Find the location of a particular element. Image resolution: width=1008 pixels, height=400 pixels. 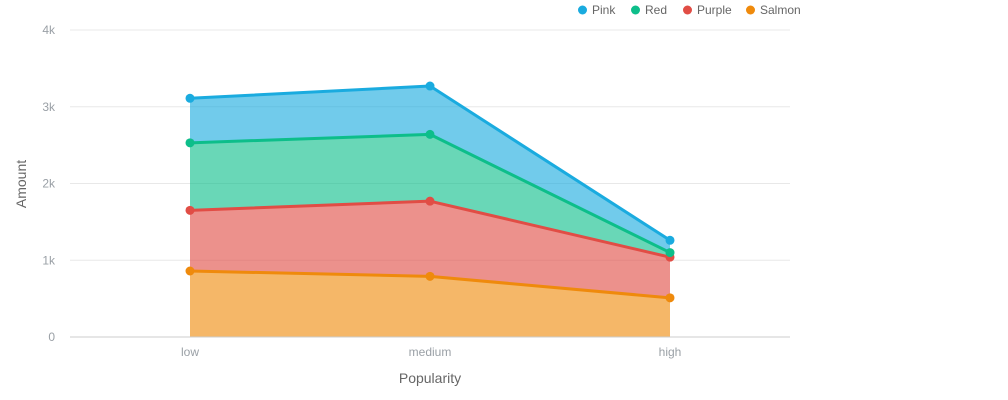

area-red is located at coordinates (430, 196).